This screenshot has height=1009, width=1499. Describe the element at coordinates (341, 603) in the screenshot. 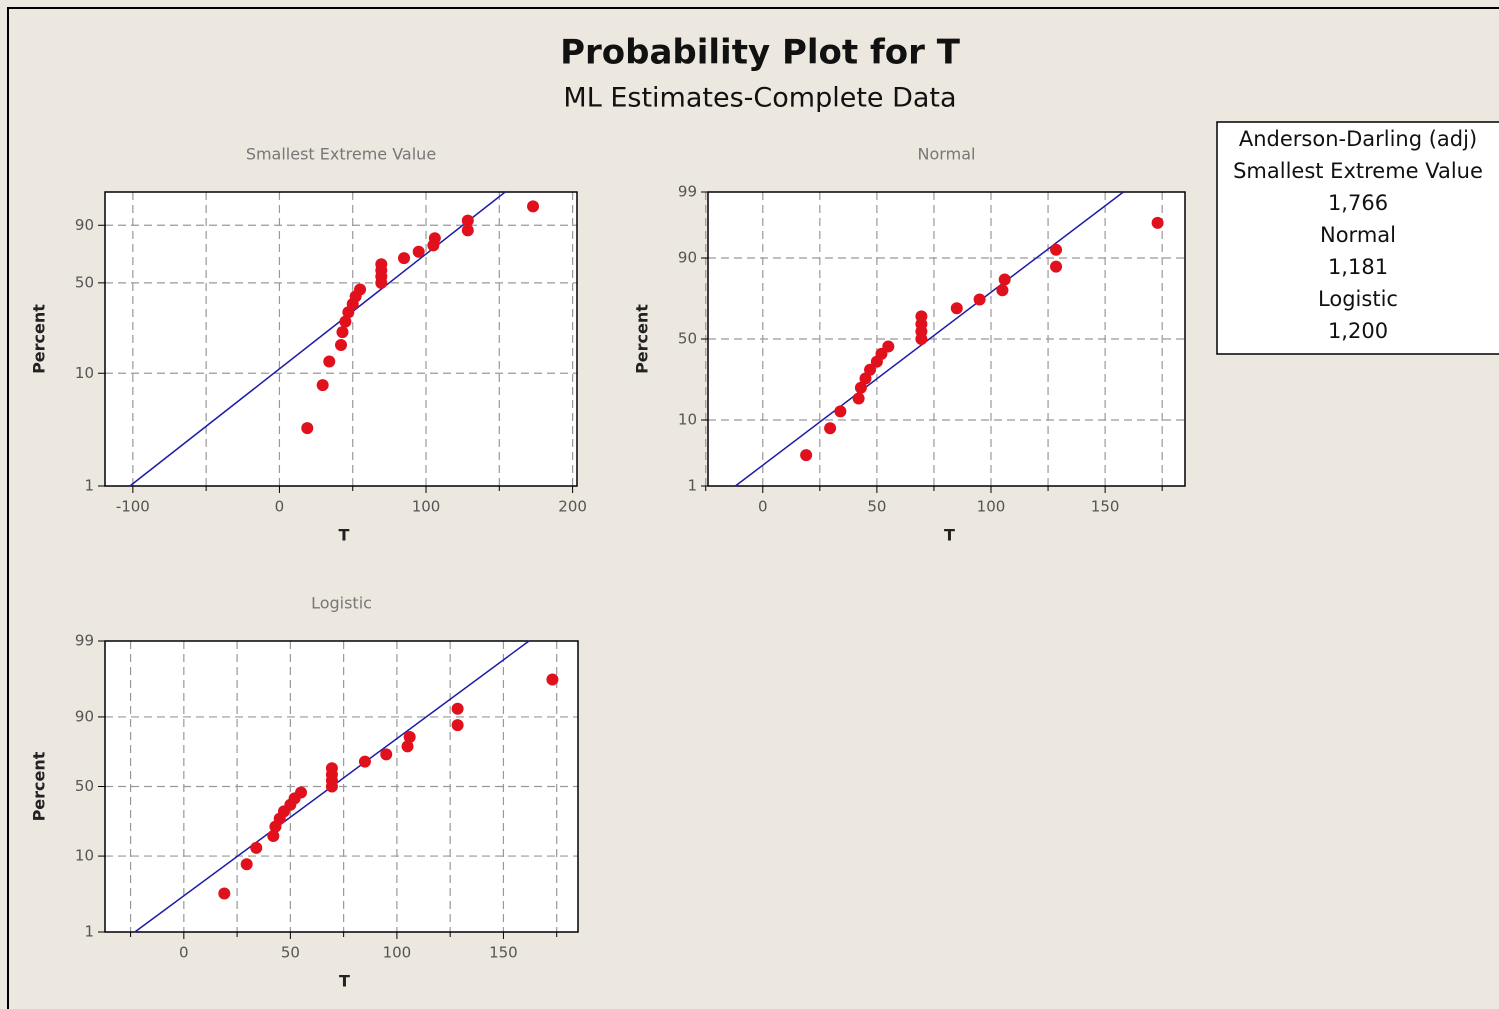

I see `panel-title: Logistic` at that location.